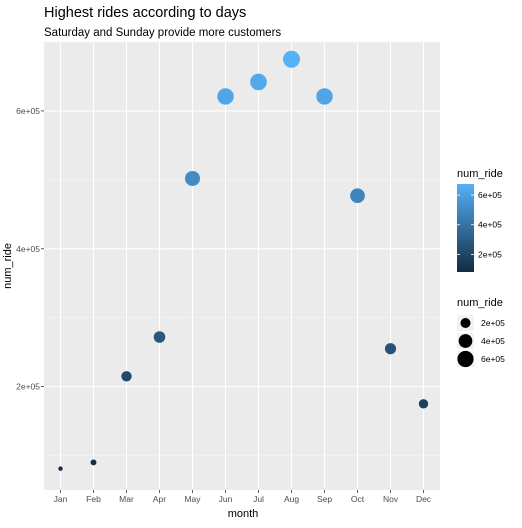 The width and height of the screenshot is (522, 528). What do you see at coordinates (465, 228) in the screenshot?
I see `color-legend-bar` at bounding box center [465, 228].